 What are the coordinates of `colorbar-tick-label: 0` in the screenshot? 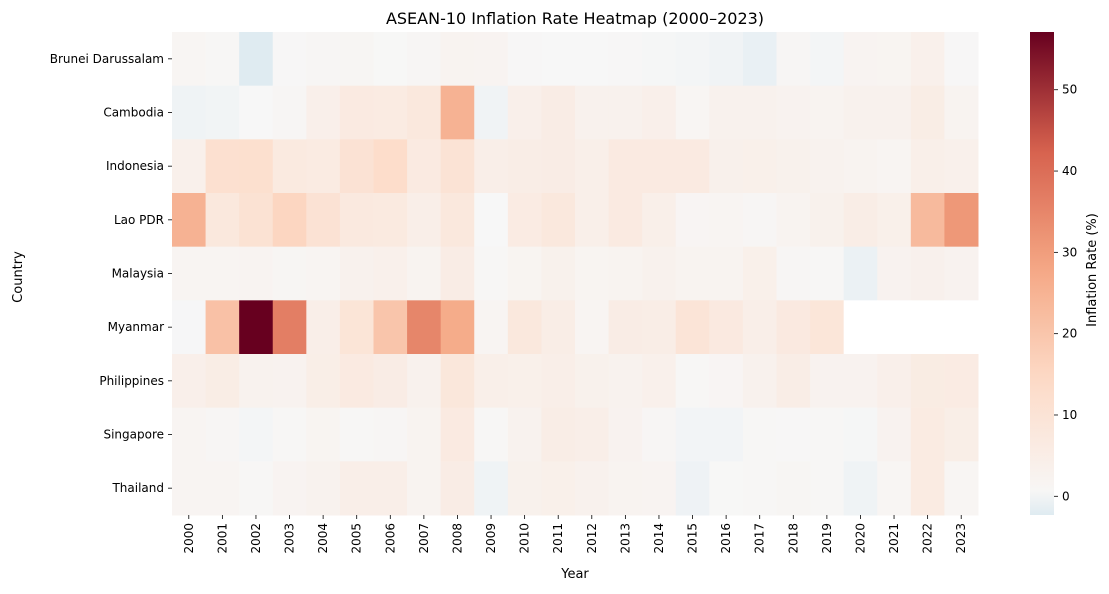 It's located at (1066, 496).